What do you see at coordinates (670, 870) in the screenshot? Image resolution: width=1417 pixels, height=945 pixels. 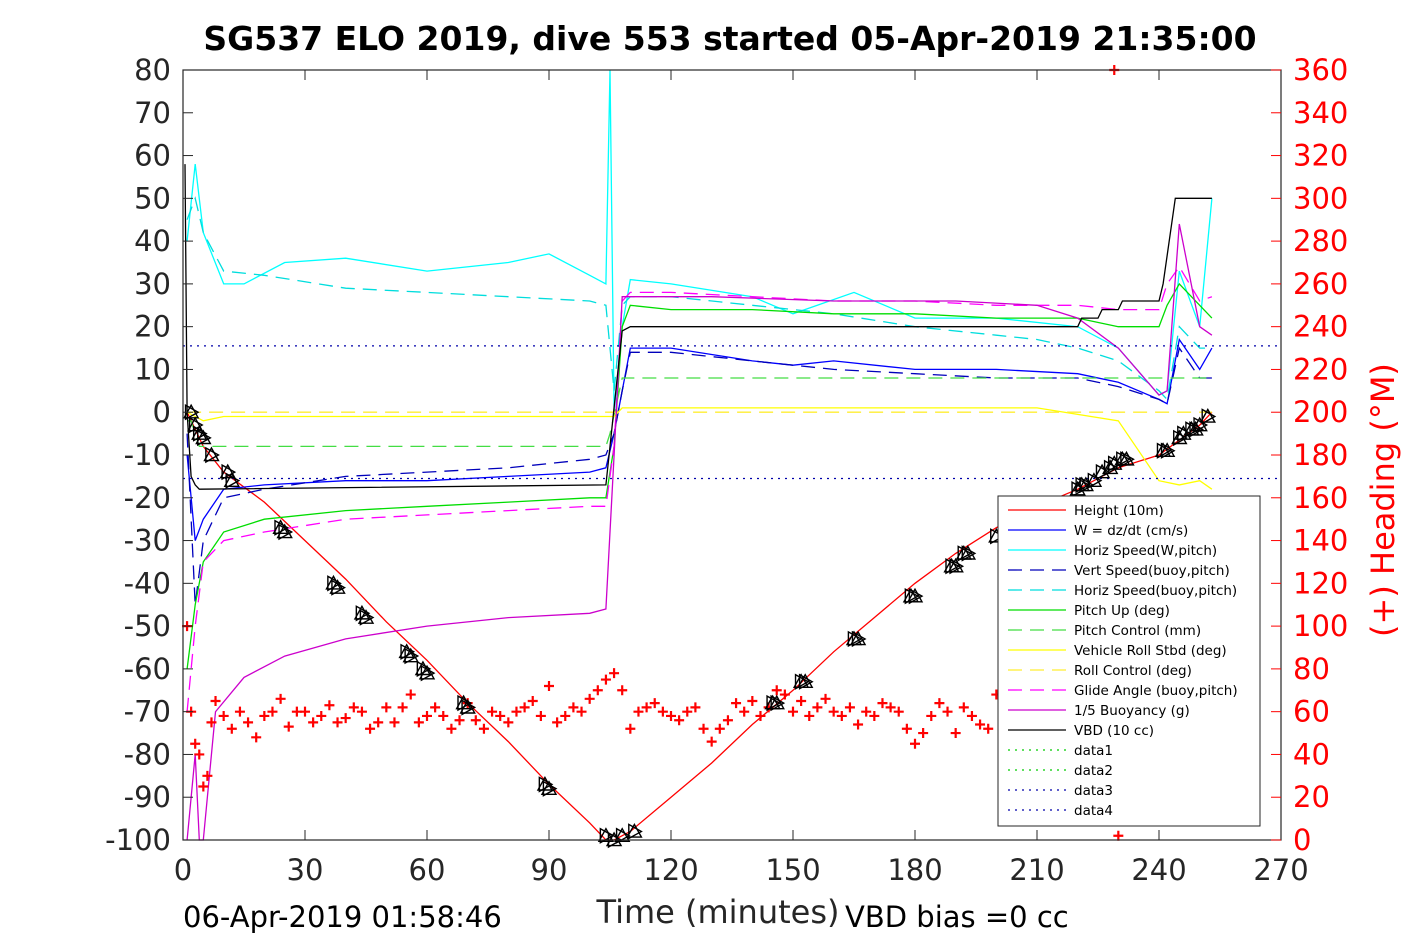 I see `x-tick-label: 120` at bounding box center [670, 870].